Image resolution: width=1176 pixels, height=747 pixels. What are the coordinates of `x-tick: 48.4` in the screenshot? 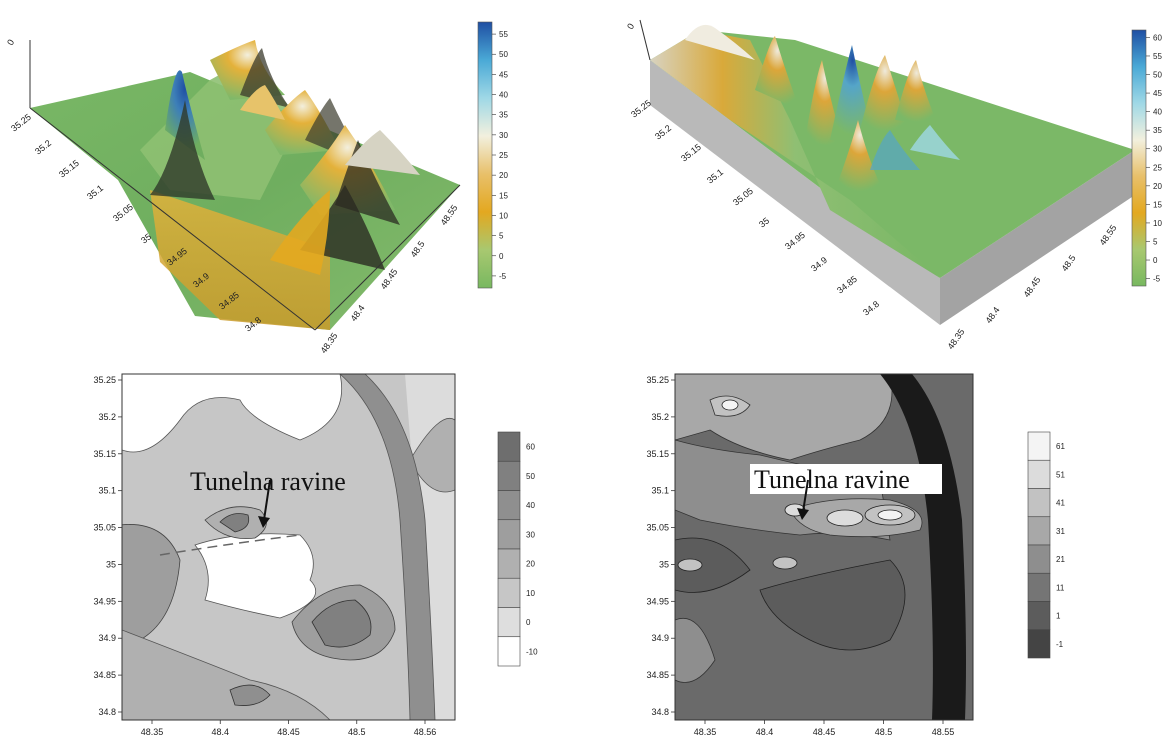 It's located at (992, 315).